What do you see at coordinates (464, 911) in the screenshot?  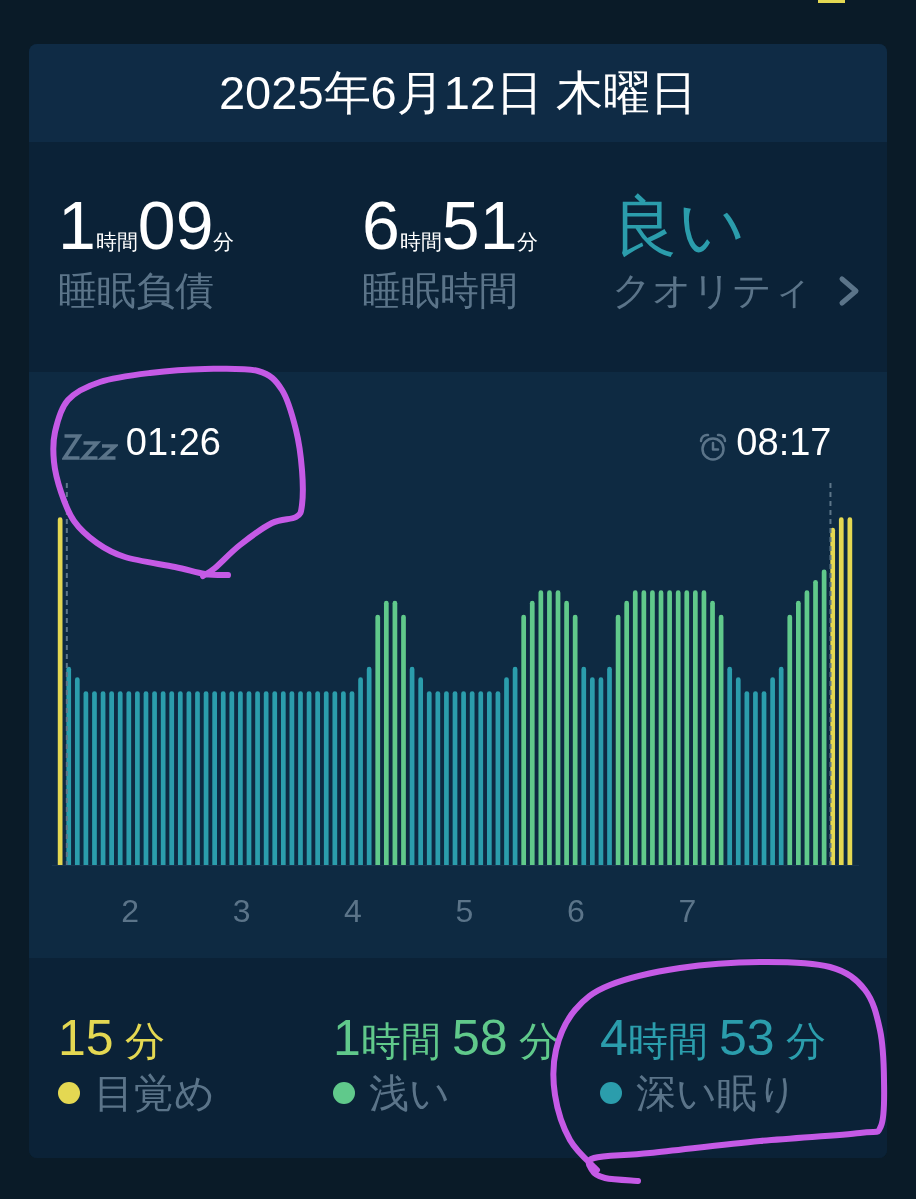 I see `x-tick-label: 5` at bounding box center [464, 911].